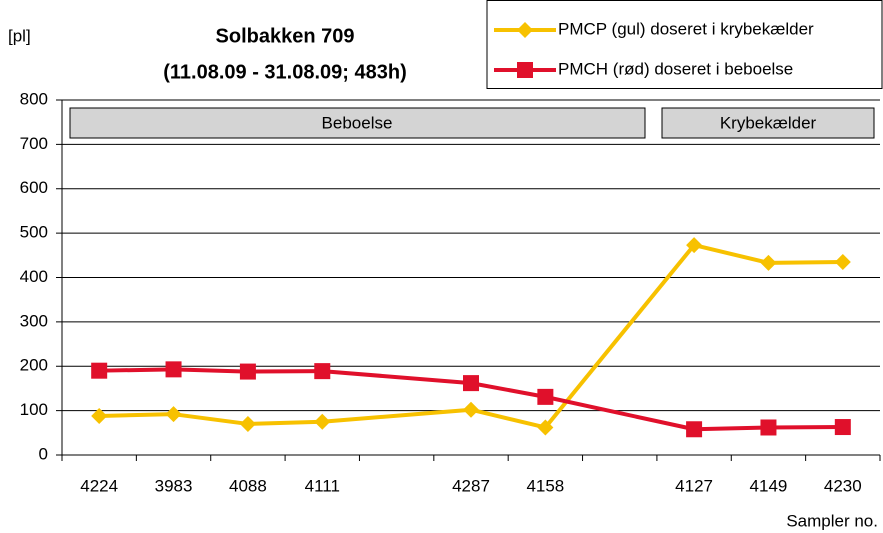 Image resolution: width=883 pixels, height=533 pixels. What do you see at coordinates (843, 485) in the screenshot?
I see `x-tick-label: 4230` at bounding box center [843, 485].